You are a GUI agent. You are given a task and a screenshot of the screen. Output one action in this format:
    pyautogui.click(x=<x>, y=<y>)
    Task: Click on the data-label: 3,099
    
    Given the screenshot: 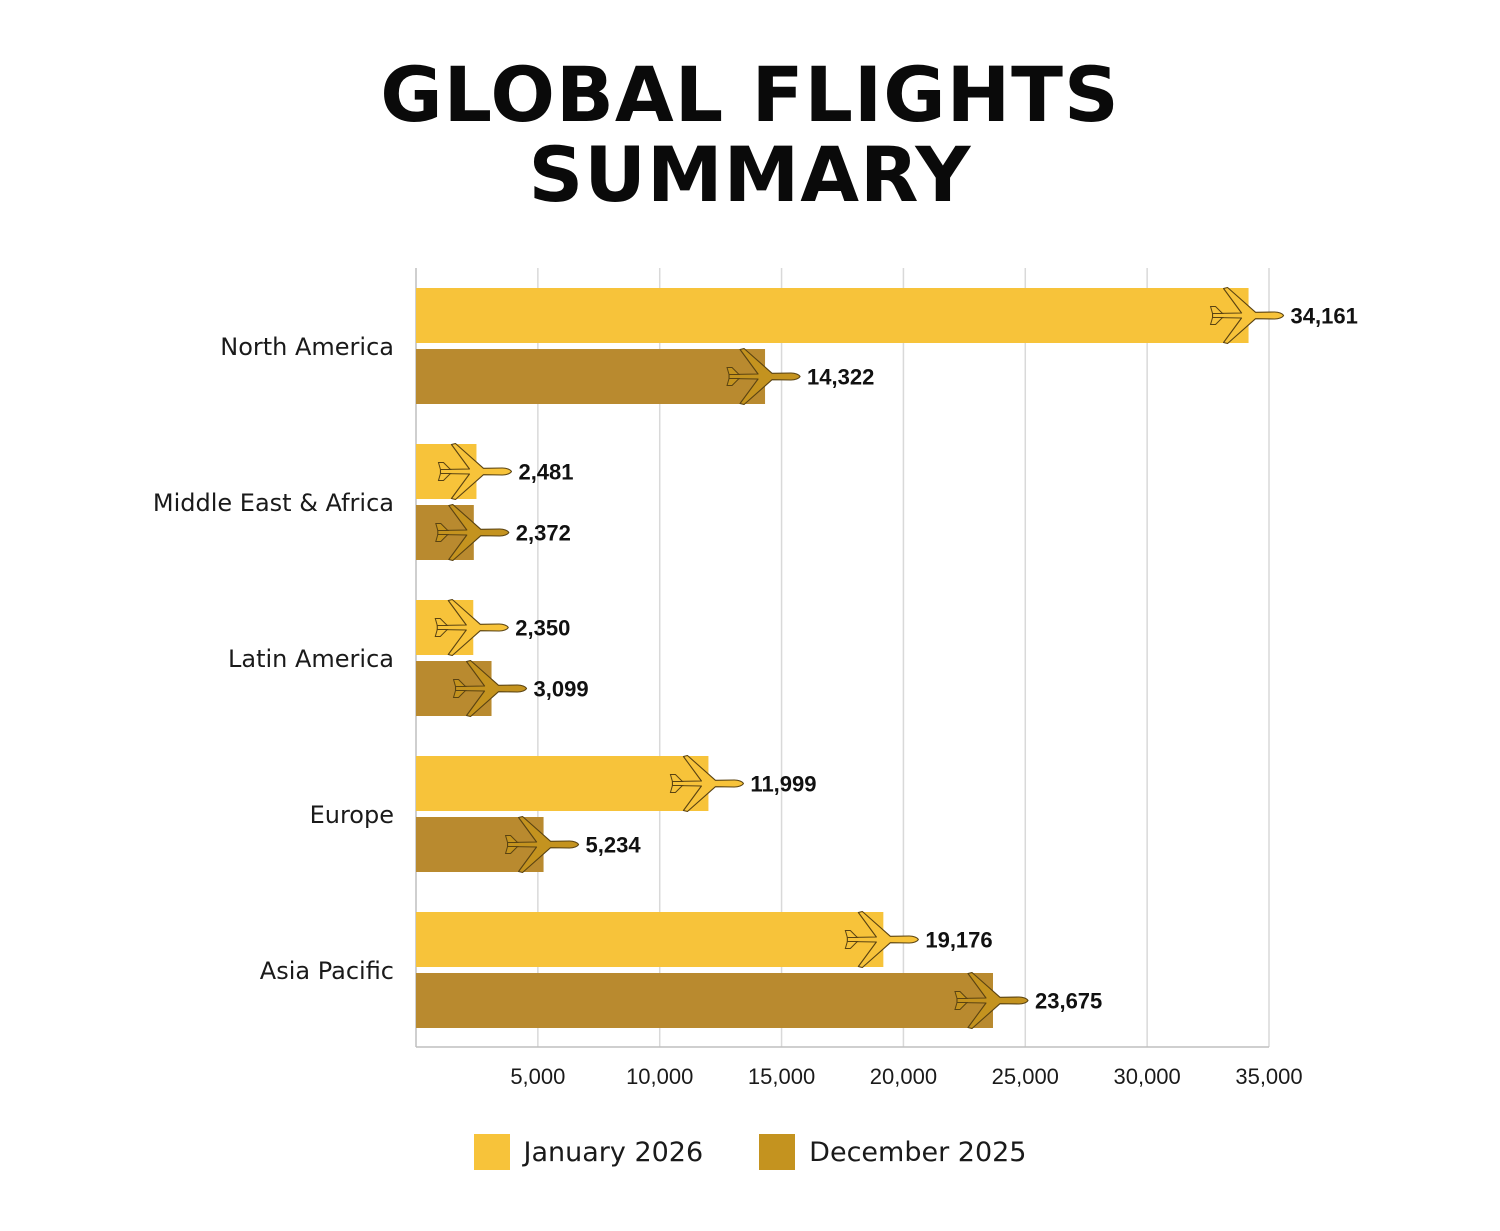 What is the action you would take?
    pyautogui.click(x=561, y=689)
    